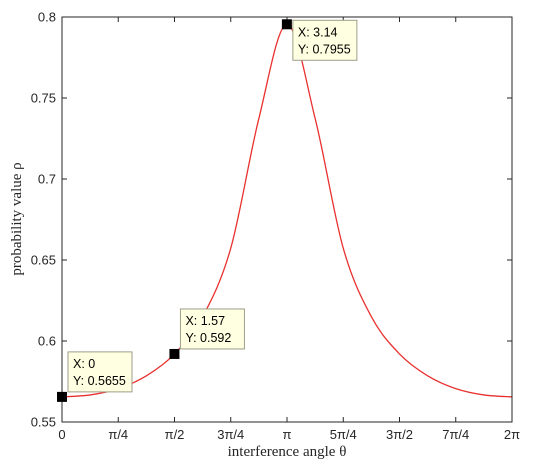 Image resolution: width=550 pixels, height=467 pixels. I want to click on datatip-0: X: 0 Y: 0.5655, so click(100, 372).